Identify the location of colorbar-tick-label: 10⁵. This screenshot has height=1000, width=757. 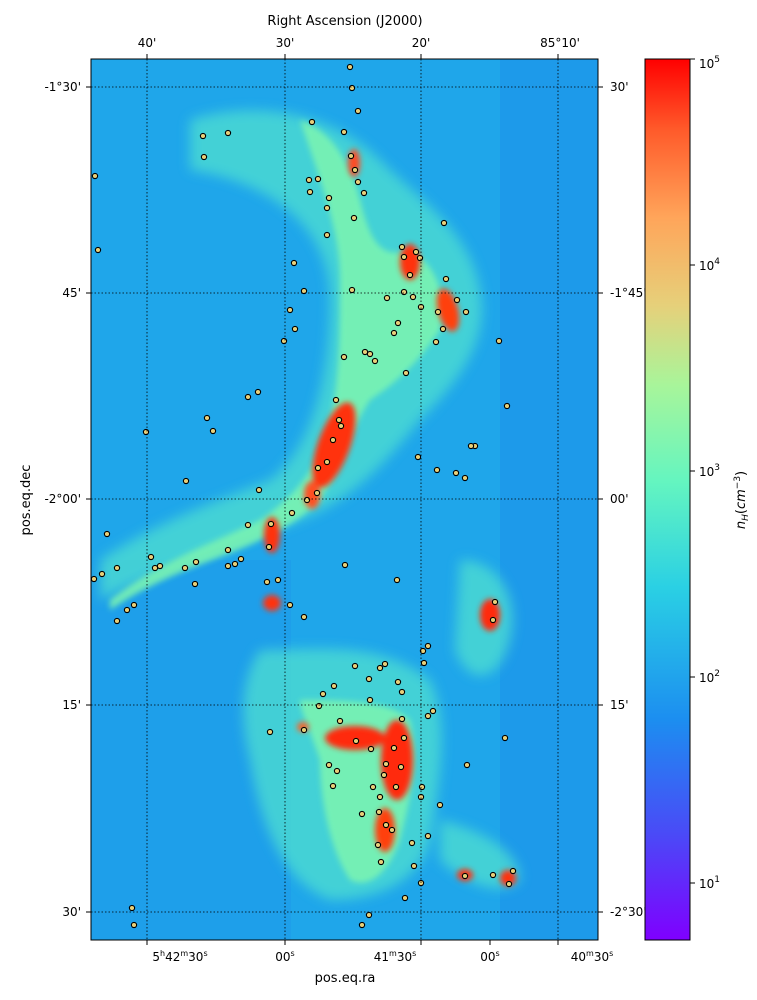
(709, 63).